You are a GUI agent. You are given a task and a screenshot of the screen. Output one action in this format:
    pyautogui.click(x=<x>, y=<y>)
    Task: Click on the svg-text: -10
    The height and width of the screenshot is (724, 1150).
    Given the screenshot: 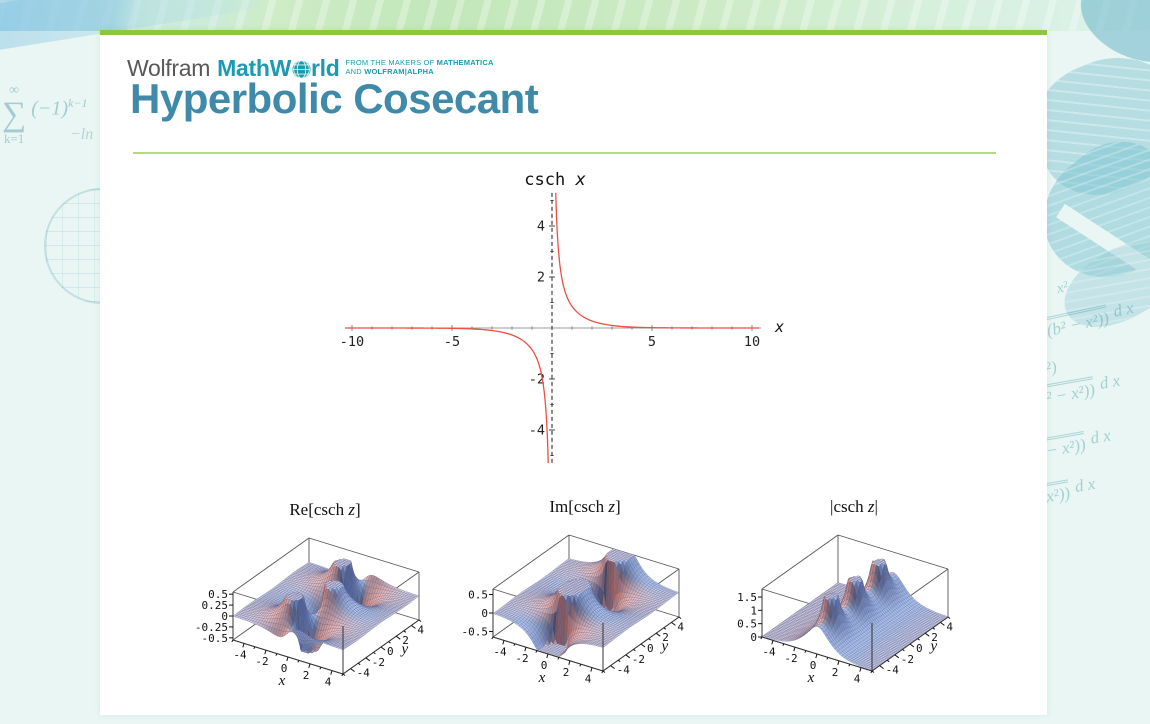 What is the action you would take?
    pyautogui.click(x=352, y=342)
    